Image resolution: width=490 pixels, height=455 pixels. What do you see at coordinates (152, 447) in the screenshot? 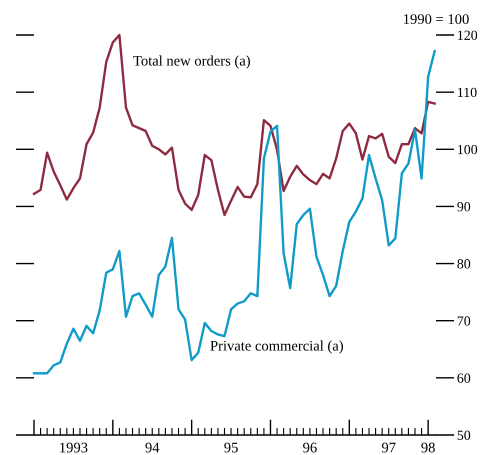
I see `x-tick-label: 94` at bounding box center [152, 447].